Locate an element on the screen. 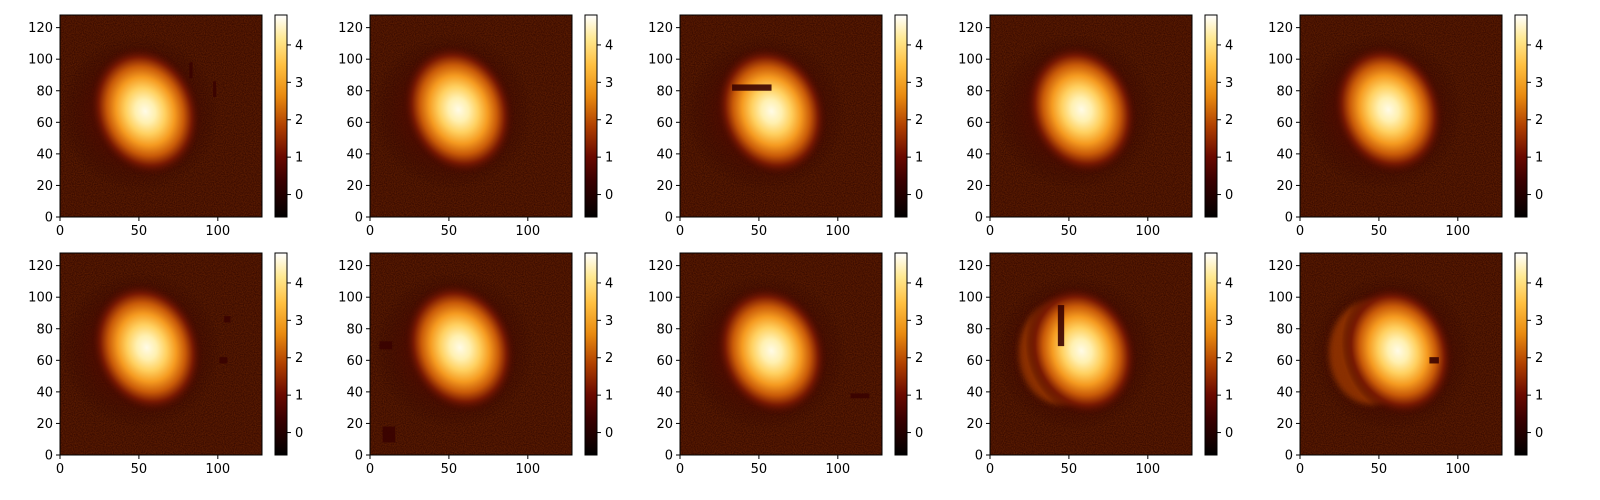  panel-2-5: 0 50 100 0 20 40 60 80 100 120 0 1 2 3 4 is located at coordinates (1405, 364).